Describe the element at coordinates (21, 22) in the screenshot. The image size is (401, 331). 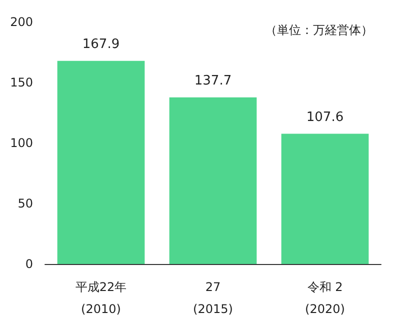
I see `y-tick-label: 200` at that location.